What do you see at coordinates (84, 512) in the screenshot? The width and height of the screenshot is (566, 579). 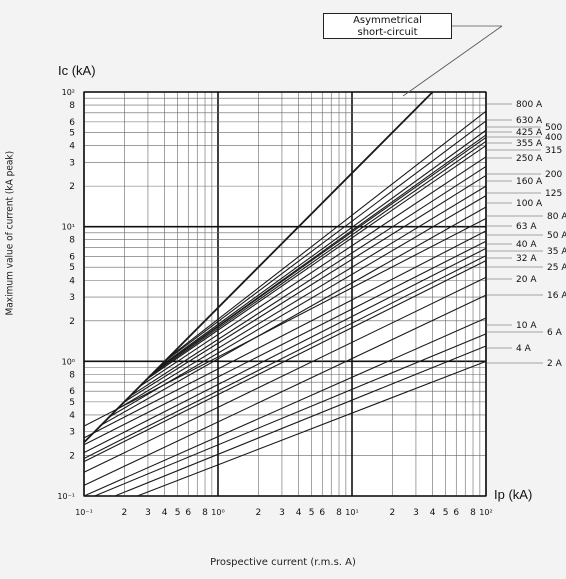 I see `x-tick-label: 10⁻¹` at bounding box center [84, 512].